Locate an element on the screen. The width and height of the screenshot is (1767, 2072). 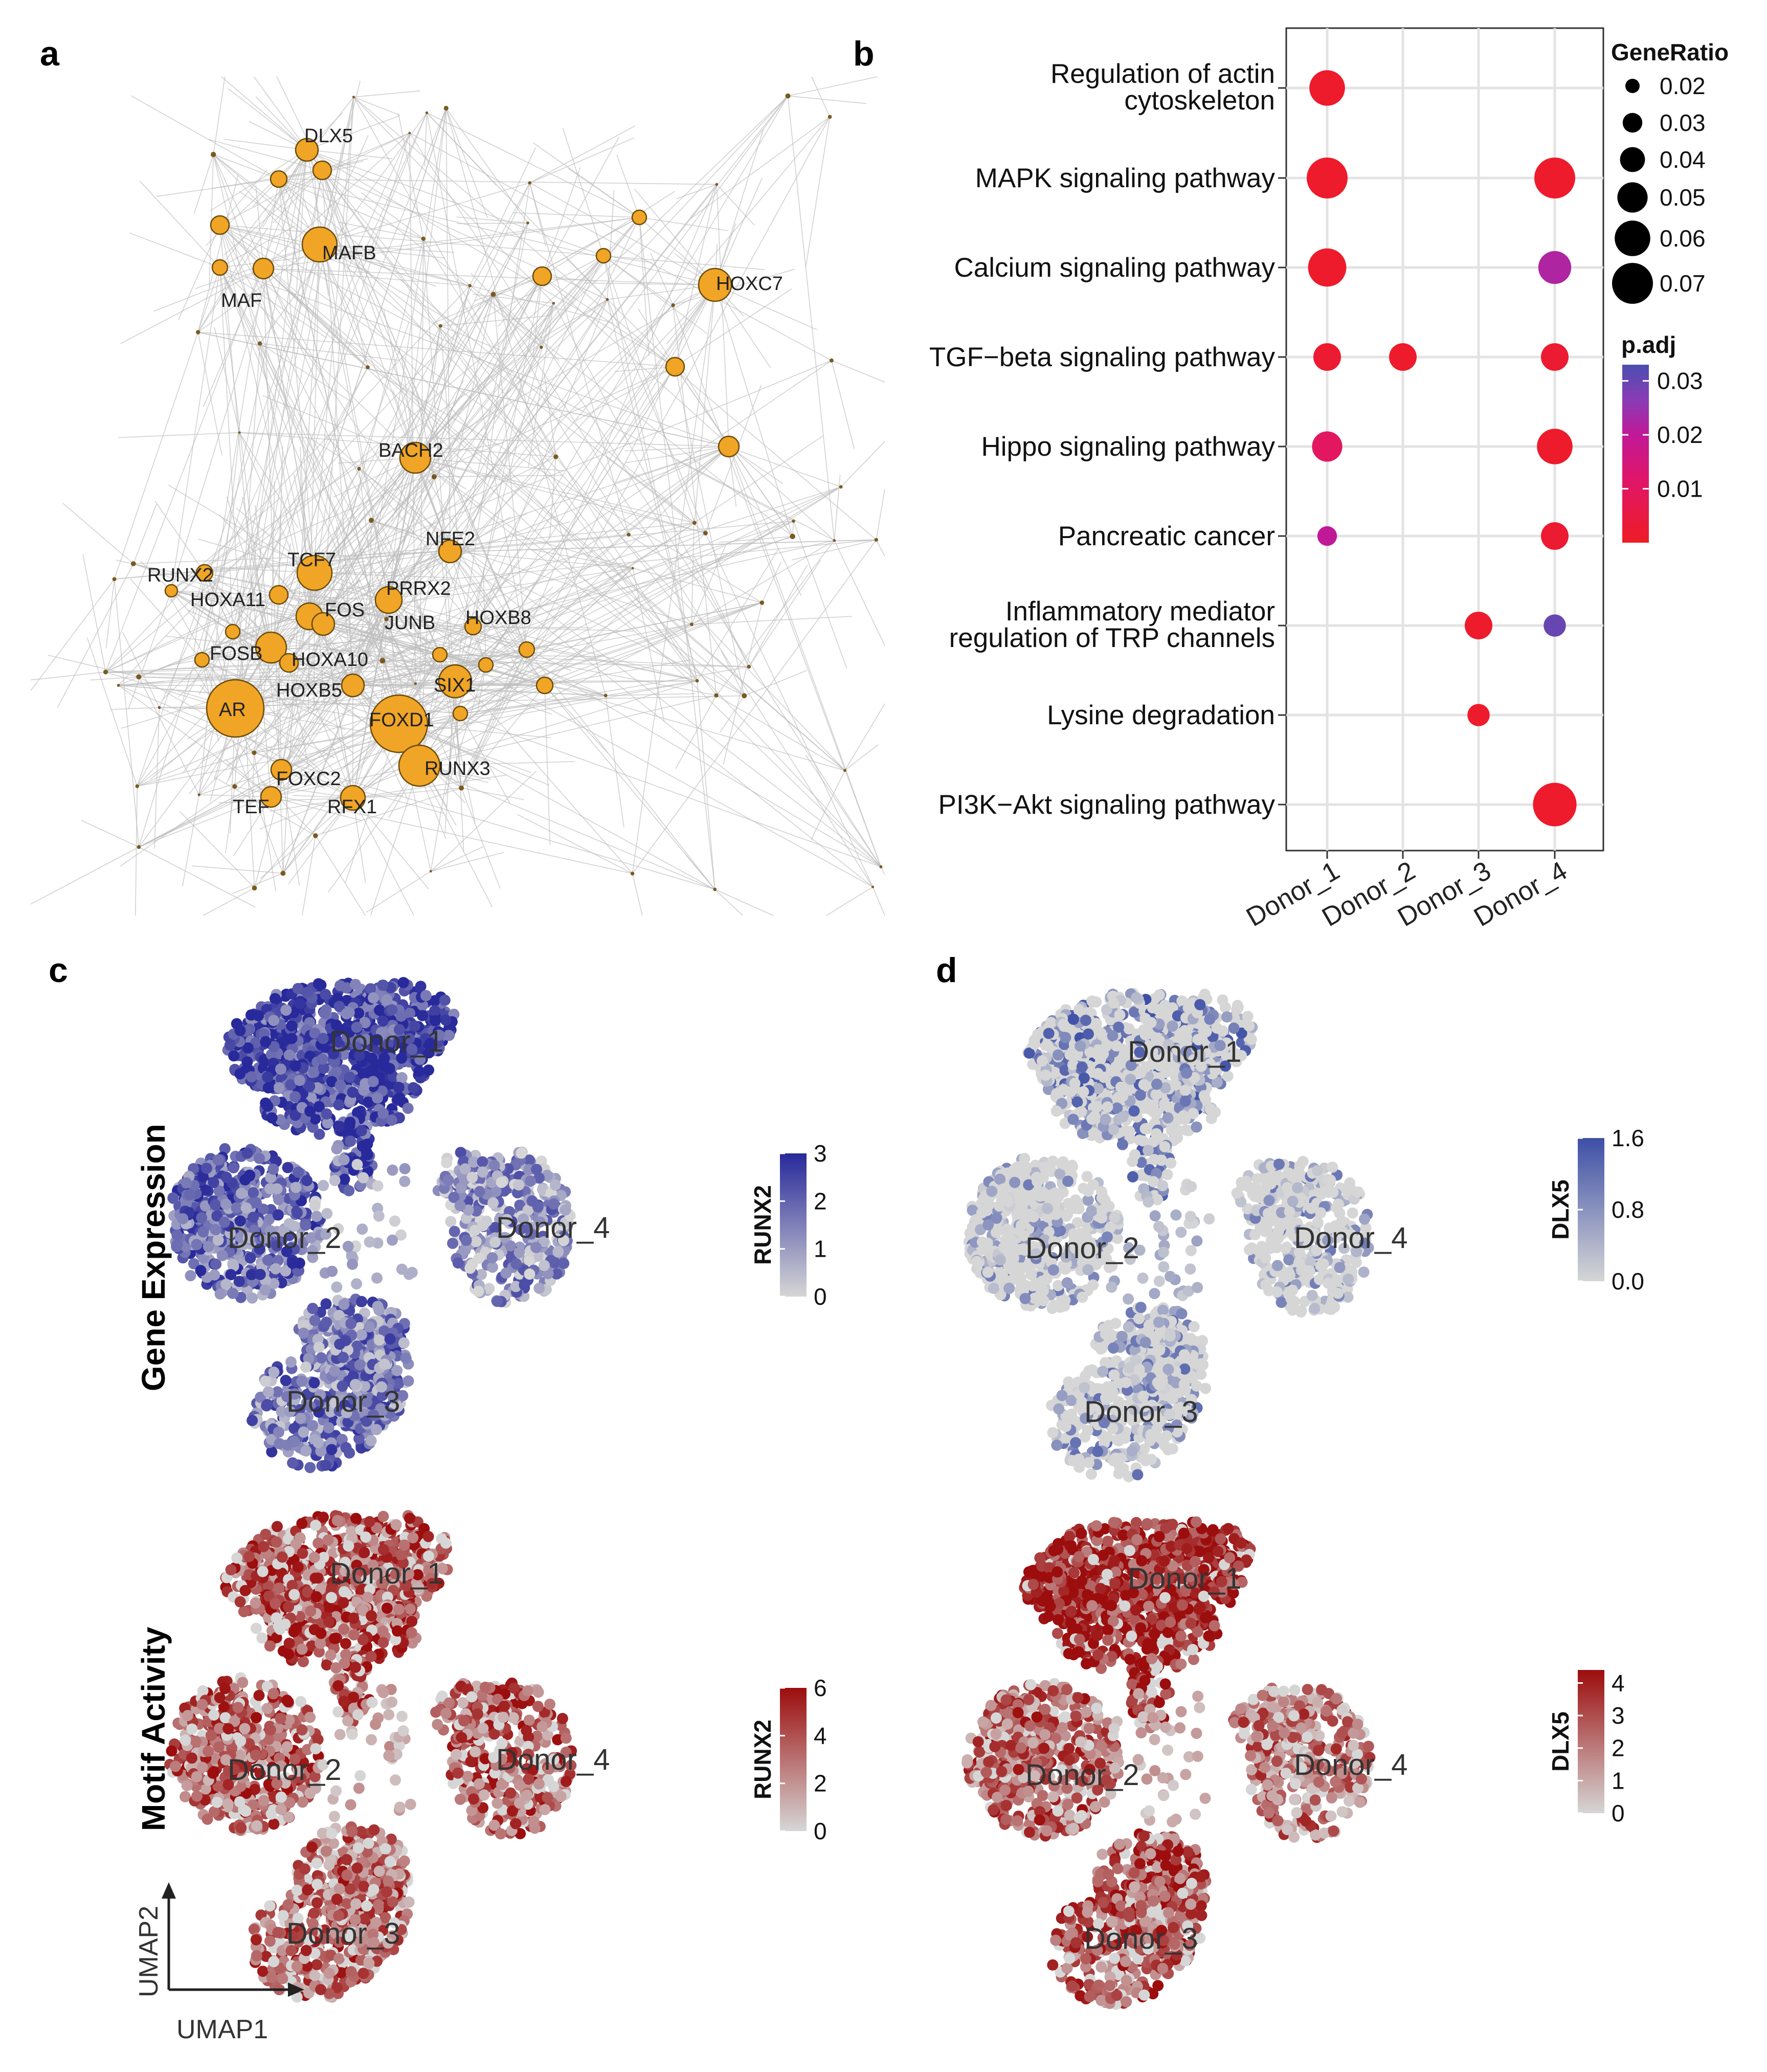
gene-label-bach2: BACH2 is located at coordinates (410, 450).